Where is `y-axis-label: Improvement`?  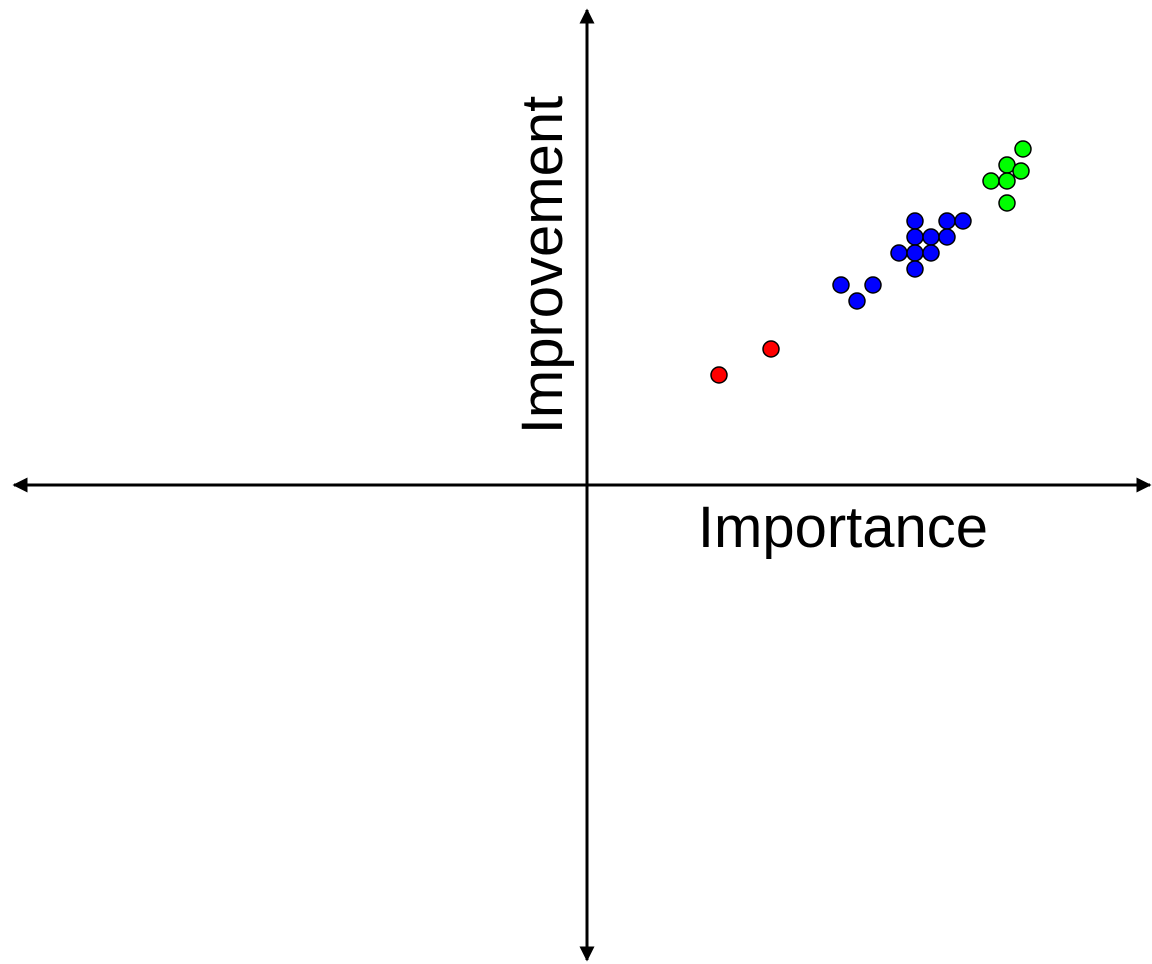
y-axis-label: Improvement is located at coordinates (542, 265).